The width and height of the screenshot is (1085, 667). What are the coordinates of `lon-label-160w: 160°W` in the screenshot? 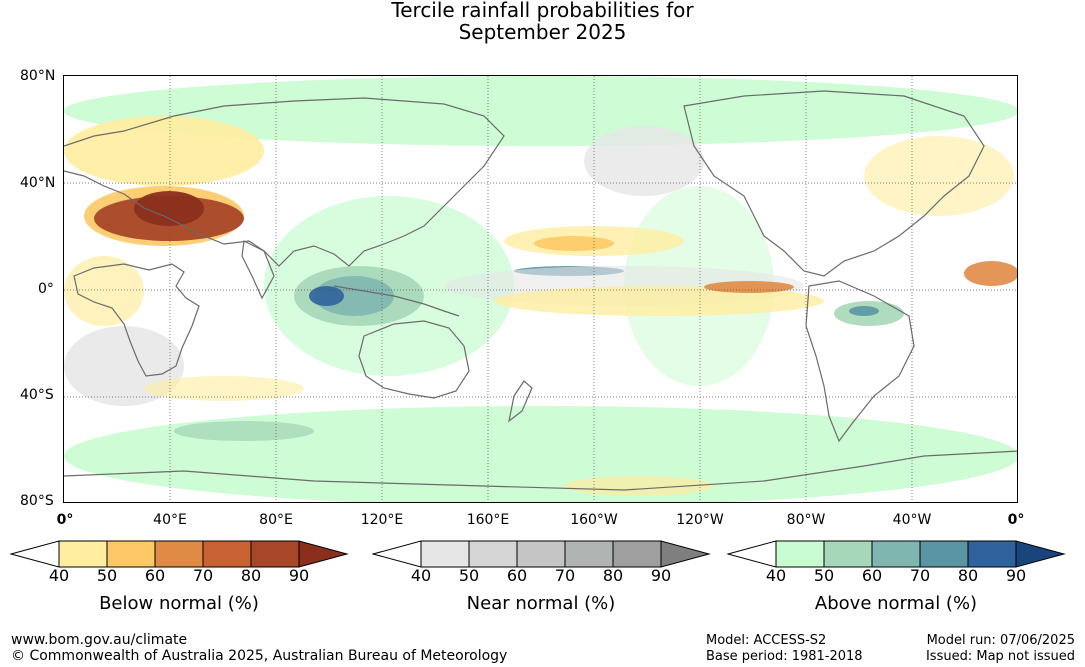 It's located at (594, 520).